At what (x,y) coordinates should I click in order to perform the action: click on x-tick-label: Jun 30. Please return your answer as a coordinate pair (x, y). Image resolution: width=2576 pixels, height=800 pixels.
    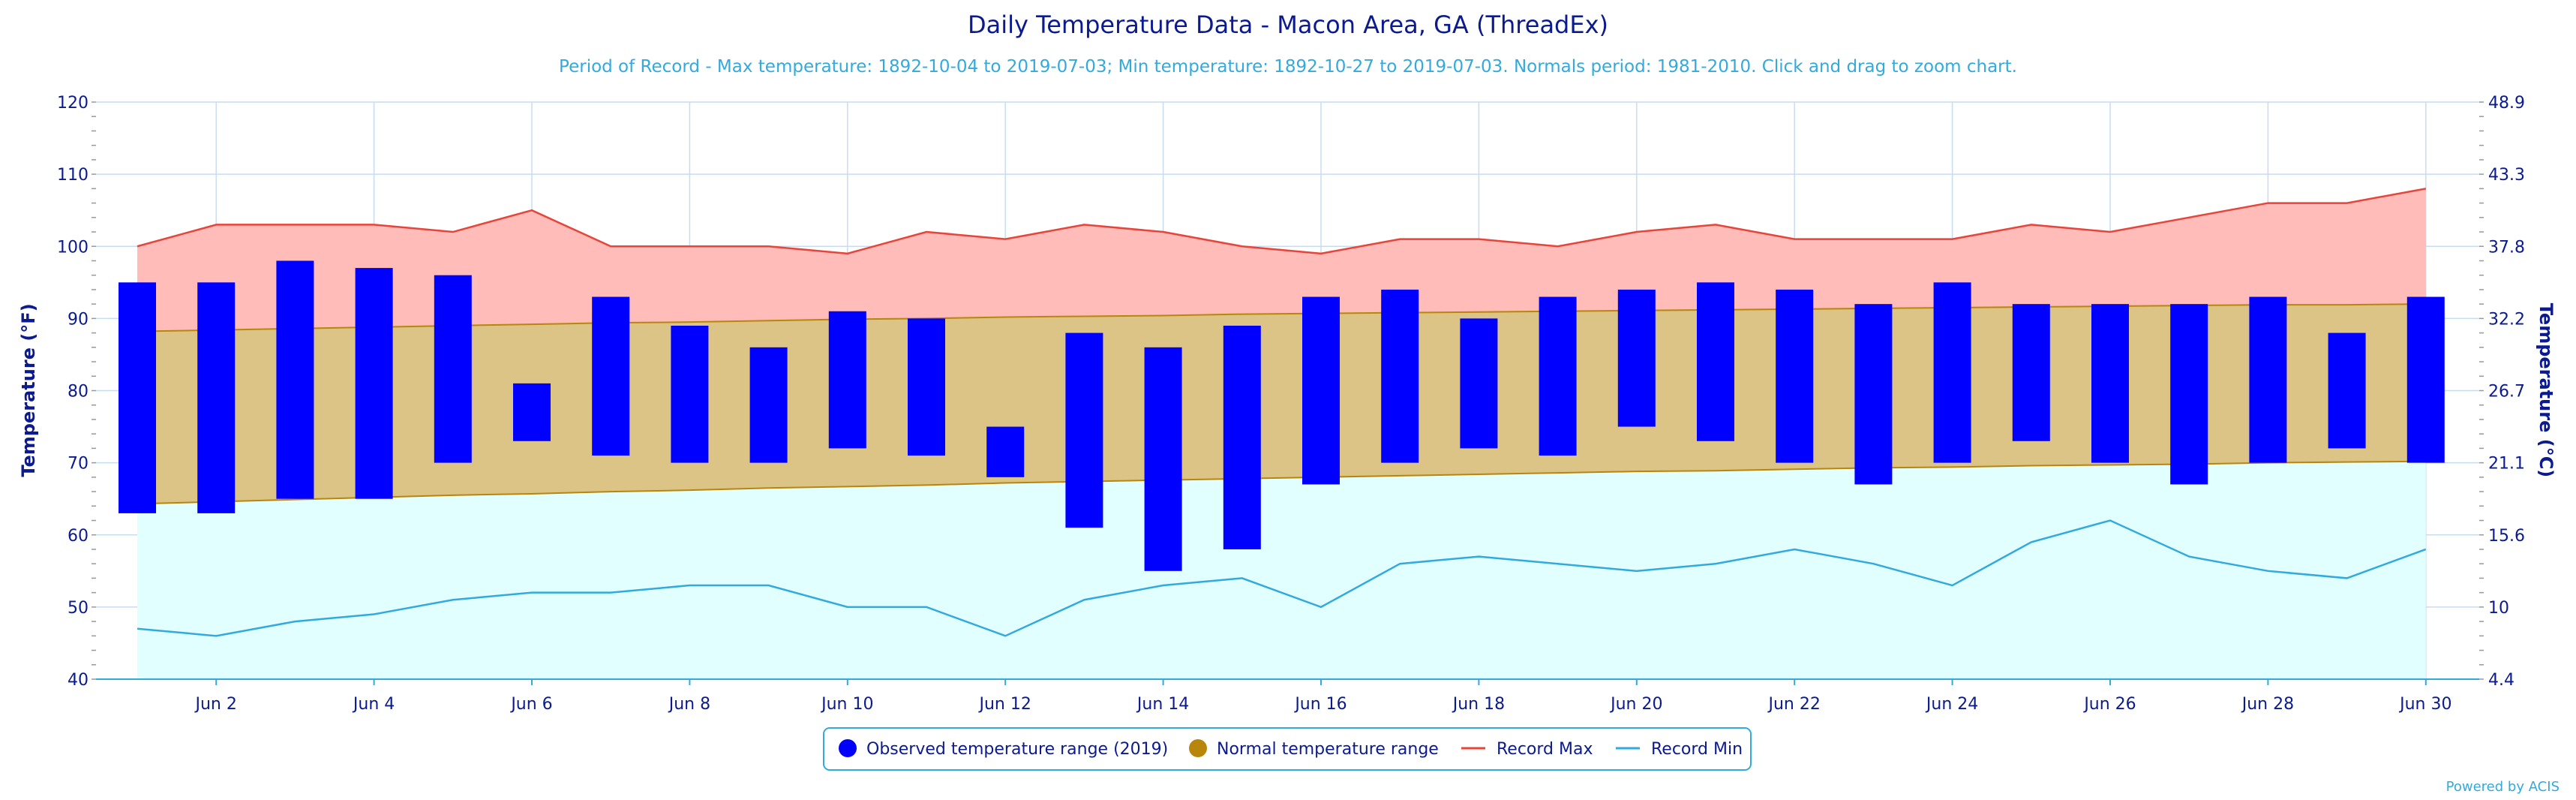
    Looking at the image, I should click on (2424, 704).